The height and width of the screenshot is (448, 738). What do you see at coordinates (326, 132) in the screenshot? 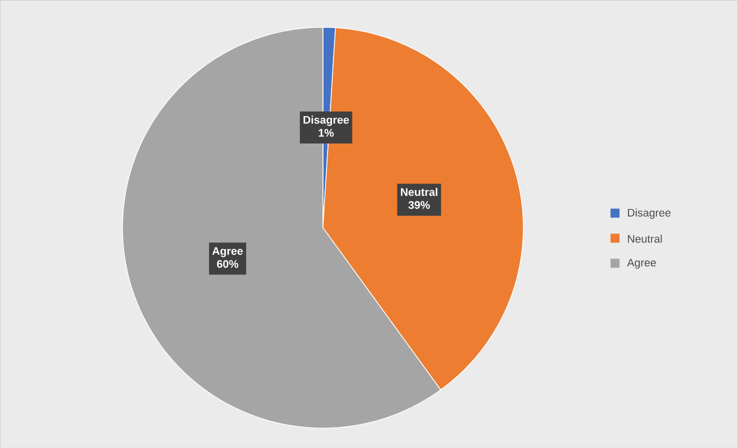
I see `data-label: 1%` at bounding box center [326, 132].